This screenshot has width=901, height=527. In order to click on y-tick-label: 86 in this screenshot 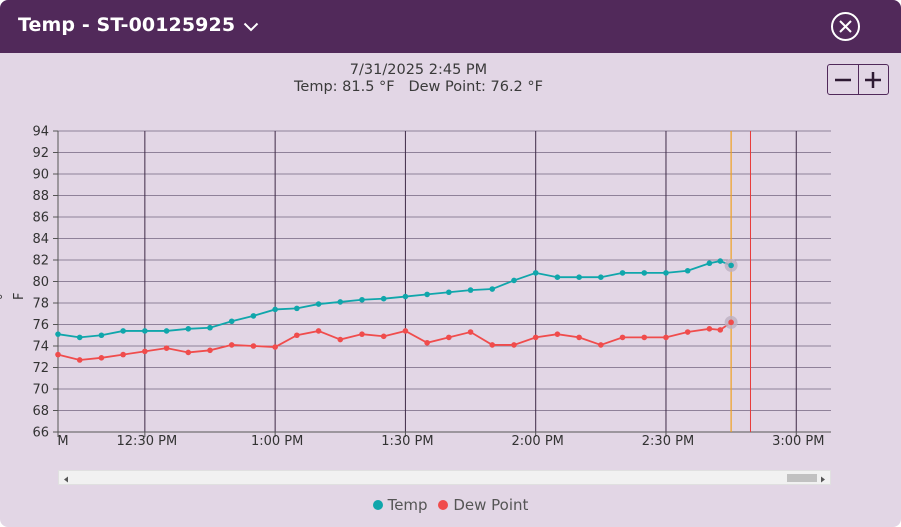, I will do `click(40, 218)`.